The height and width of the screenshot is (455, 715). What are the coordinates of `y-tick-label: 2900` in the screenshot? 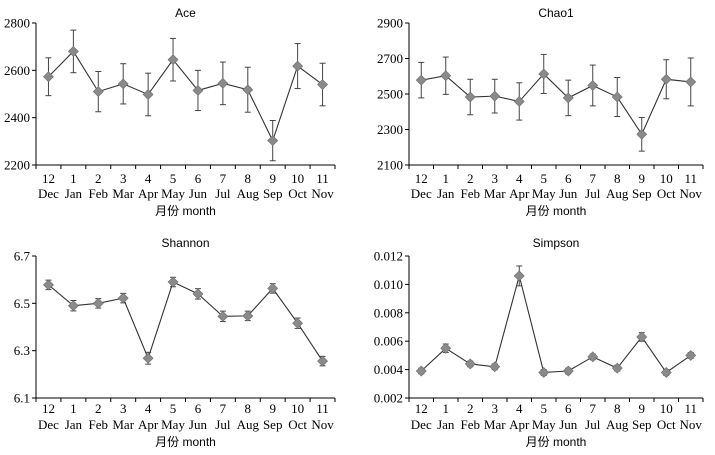 It's located at (390, 23).